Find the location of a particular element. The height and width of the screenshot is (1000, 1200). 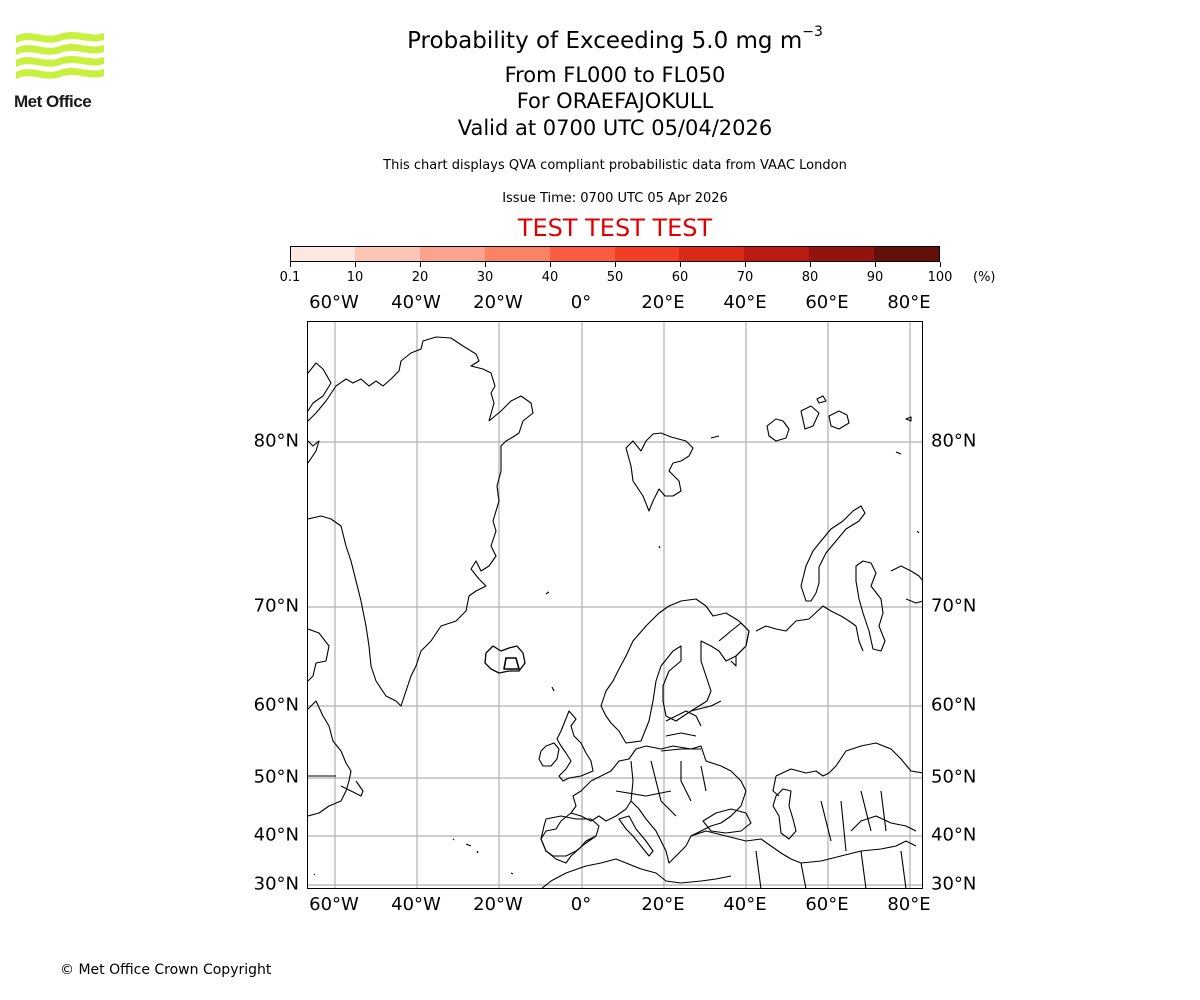

colorbar-tick-label: 100 is located at coordinates (940, 277).